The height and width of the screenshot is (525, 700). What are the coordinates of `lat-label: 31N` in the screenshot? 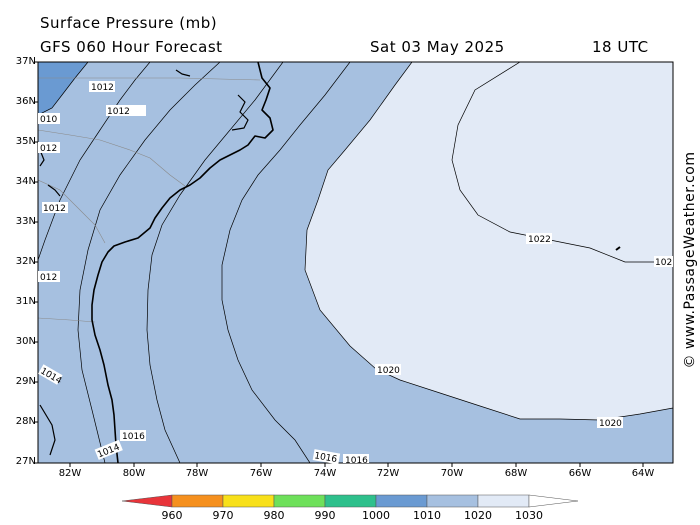 It's located at (25, 301).